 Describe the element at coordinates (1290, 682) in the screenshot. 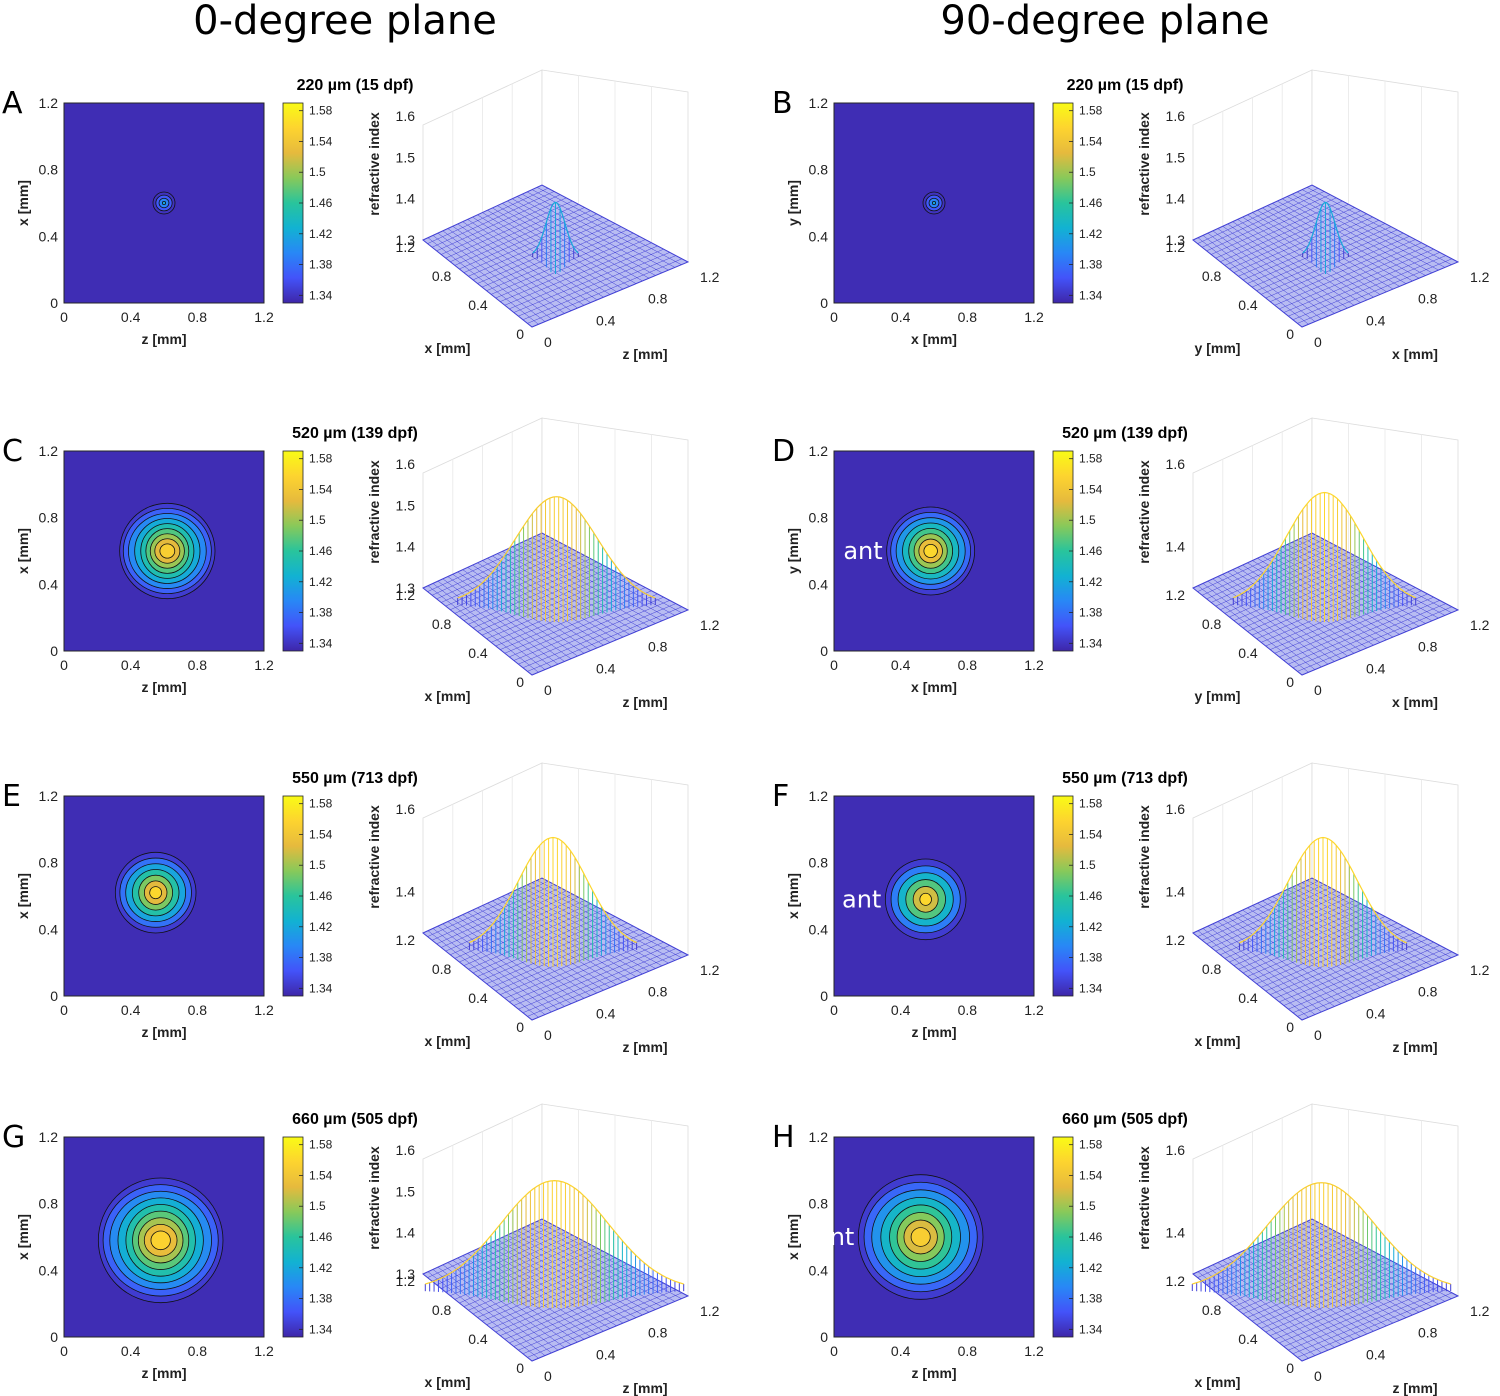

I see `surf-y-tick: 0` at that location.